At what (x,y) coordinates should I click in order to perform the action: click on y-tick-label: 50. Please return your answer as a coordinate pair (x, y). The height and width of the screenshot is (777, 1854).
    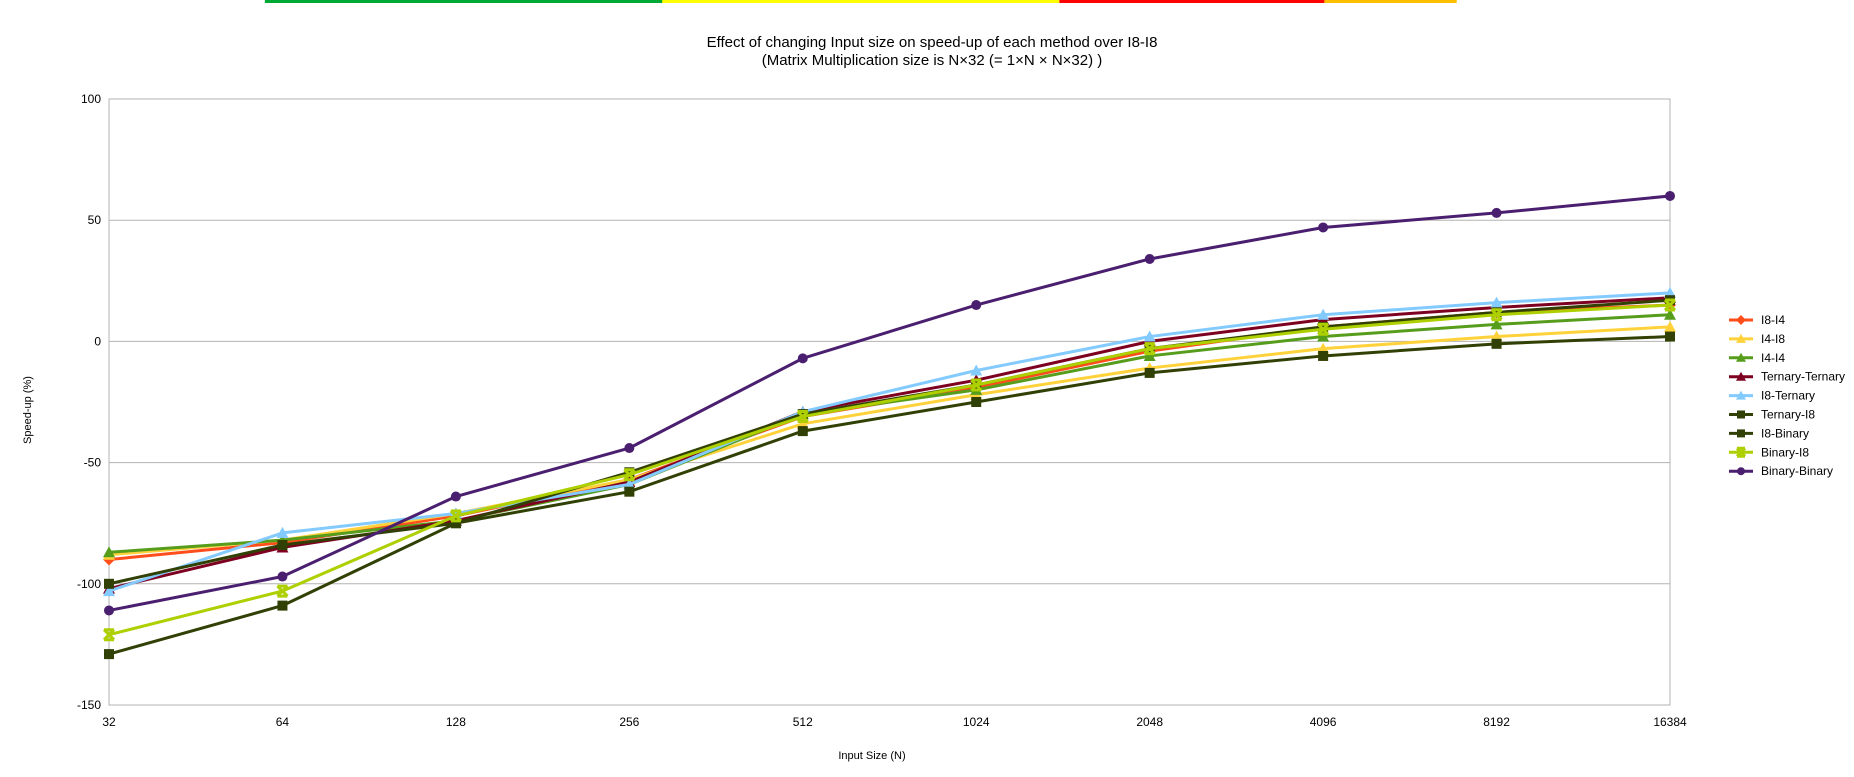
    Looking at the image, I should click on (95, 220).